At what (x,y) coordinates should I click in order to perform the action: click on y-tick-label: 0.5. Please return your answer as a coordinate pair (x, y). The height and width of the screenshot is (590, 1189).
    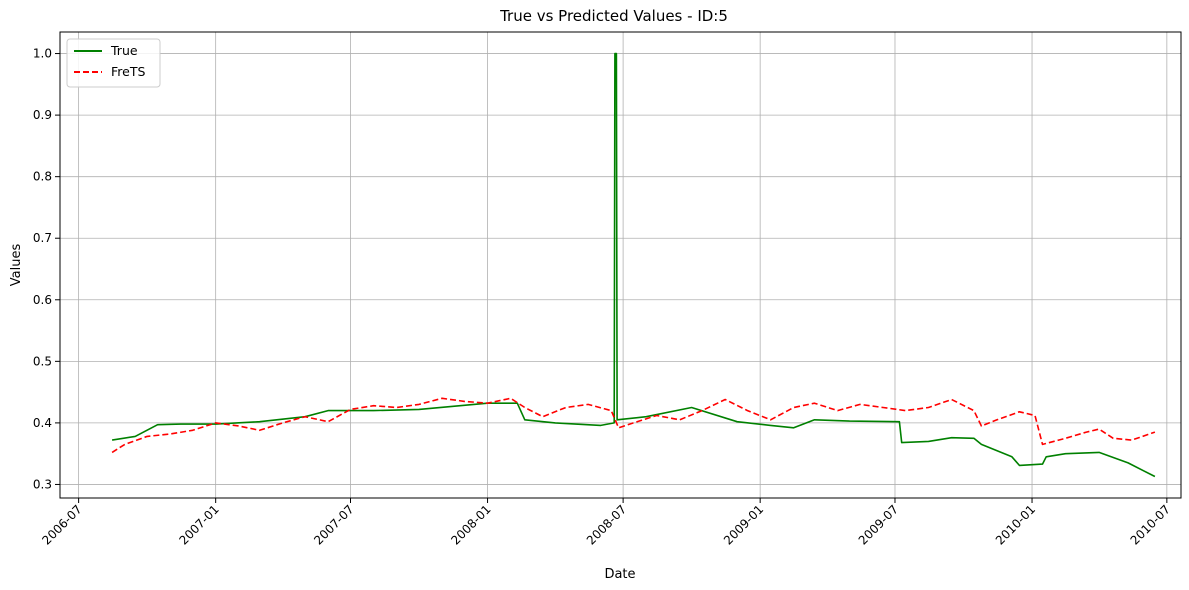
    Looking at the image, I should click on (42, 361).